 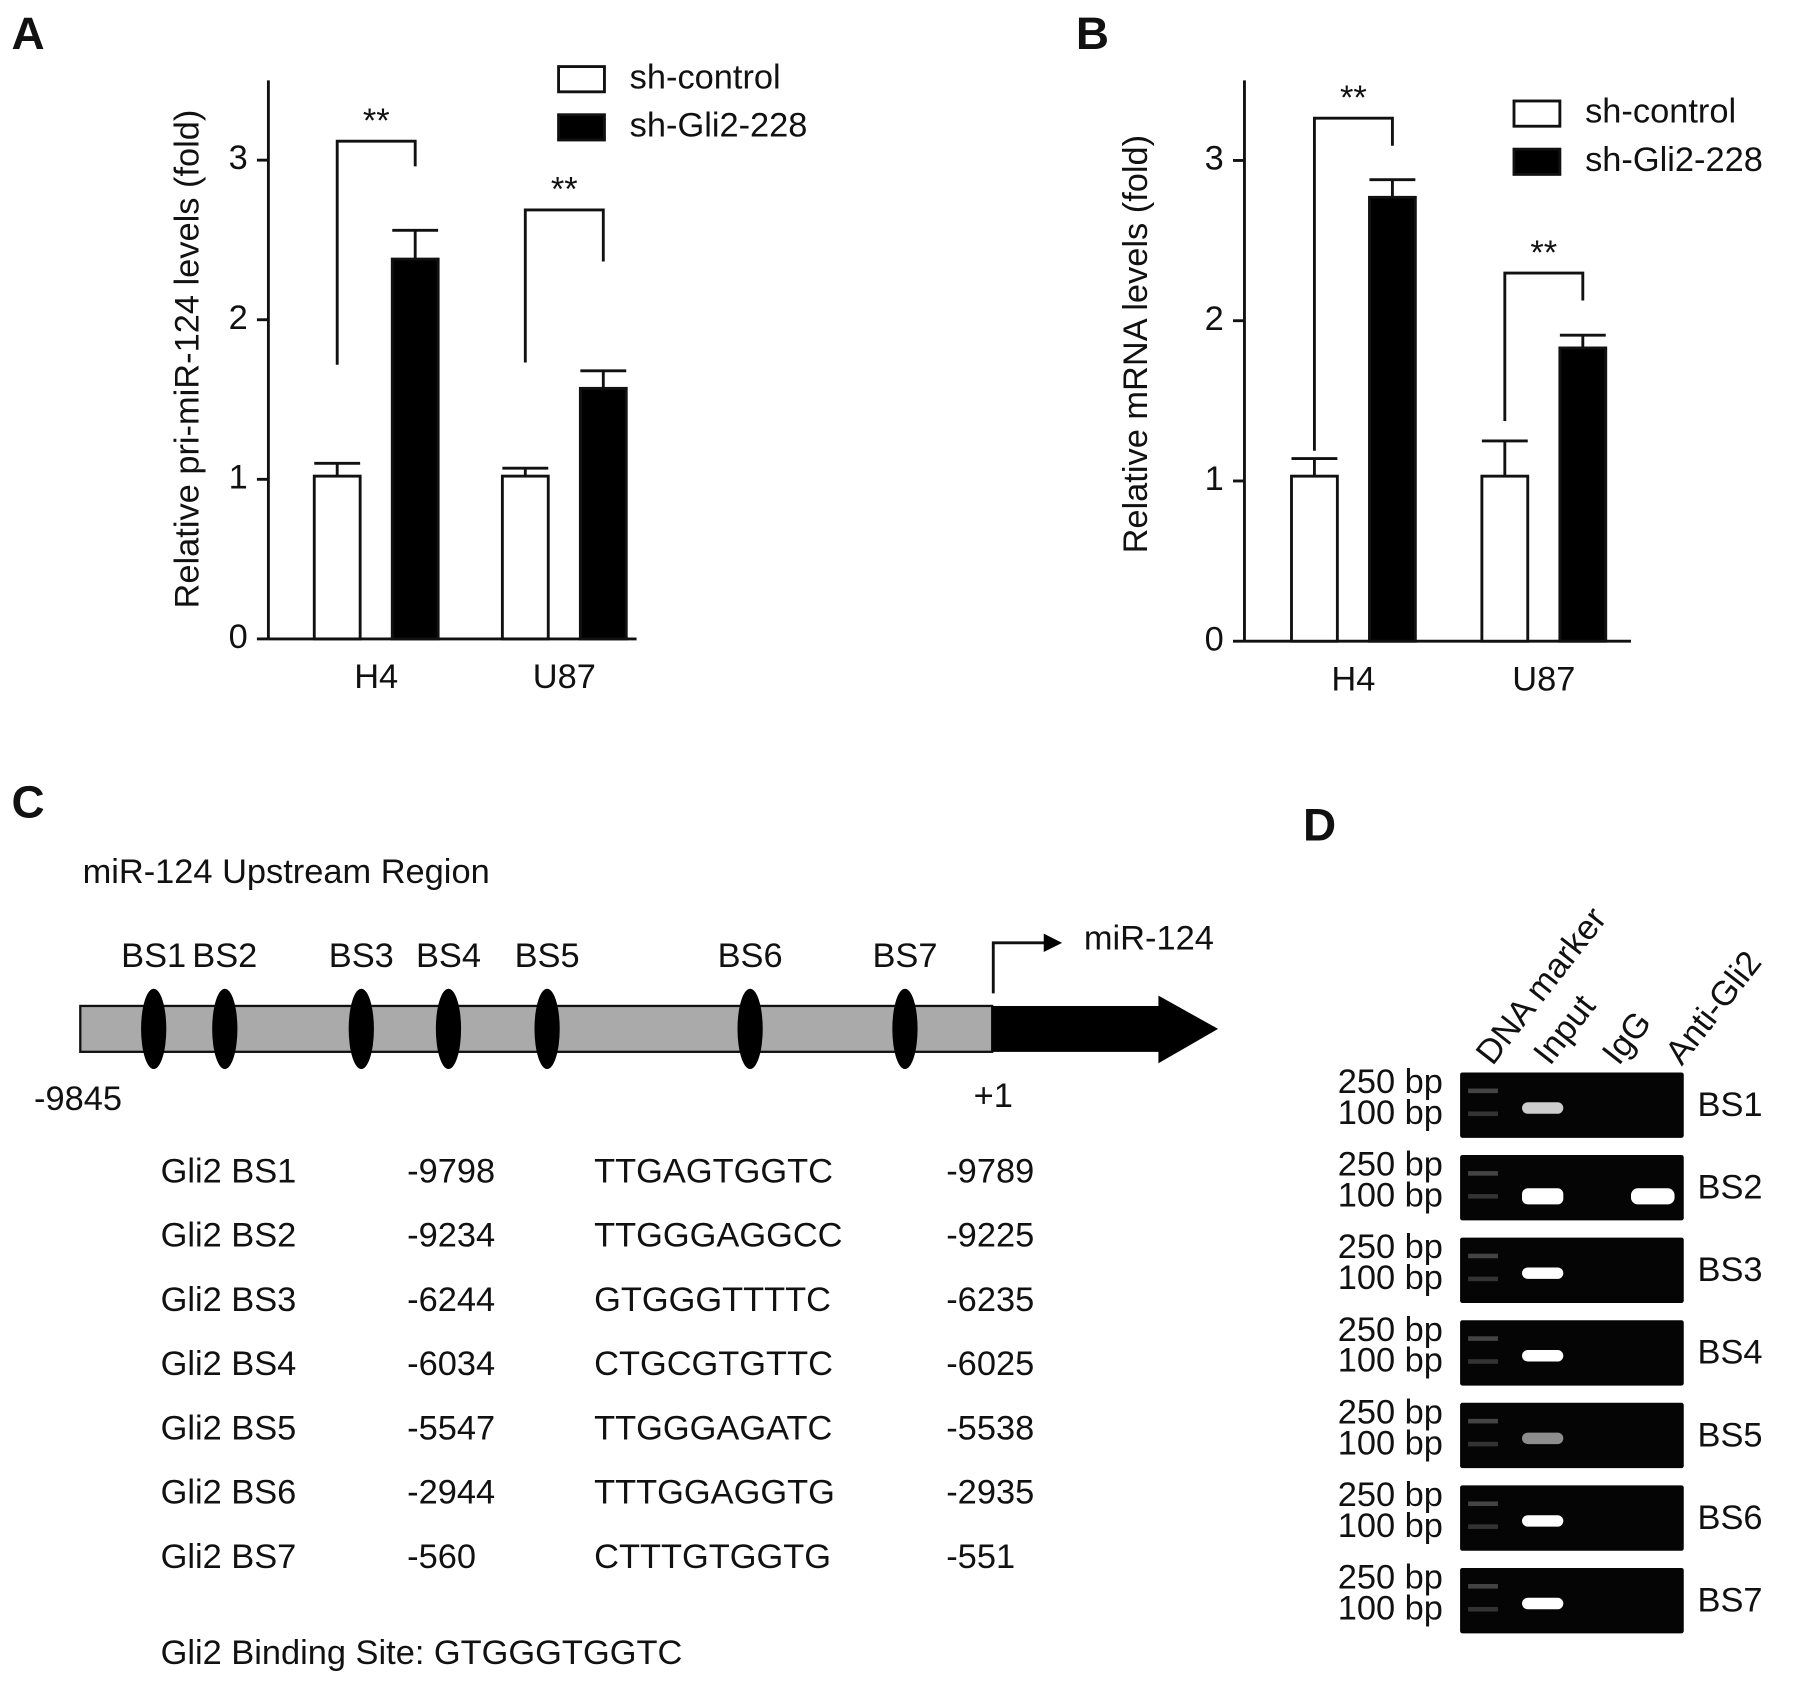 I want to click on row-label: BS5, so click(x=1730, y=1435).